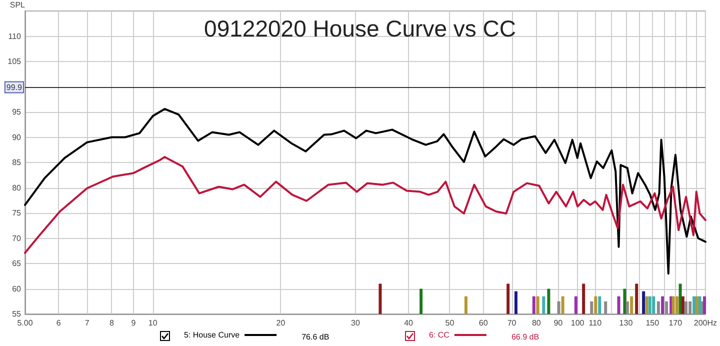 The height and width of the screenshot is (346, 720). Describe the element at coordinates (595, 323) in the screenshot. I see `x-tick-label: 110` at that location.